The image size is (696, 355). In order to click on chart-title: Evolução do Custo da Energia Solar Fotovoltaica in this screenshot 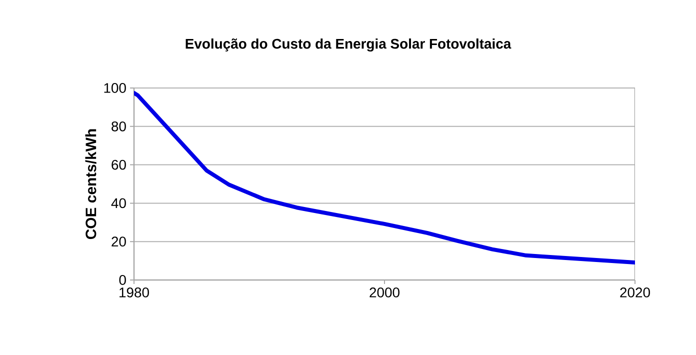, I will do `click(349, 45)`.